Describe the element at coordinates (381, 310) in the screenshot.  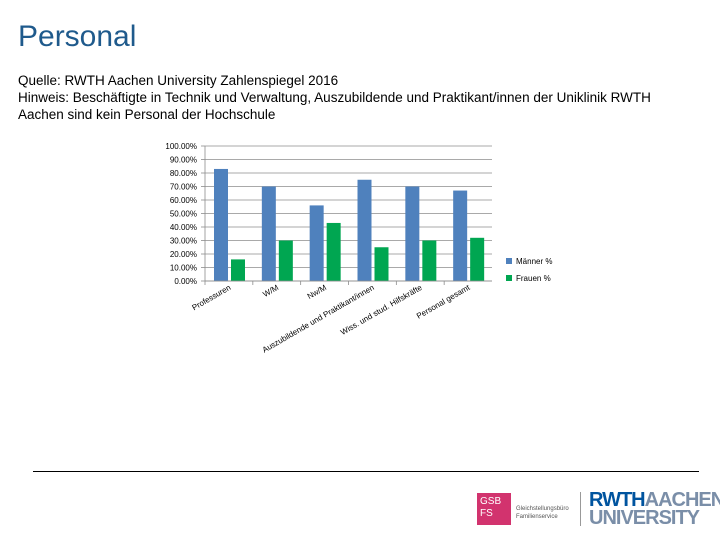
I see `x-category-label: Wiss. und stud. Hilfskräfte` at that location.